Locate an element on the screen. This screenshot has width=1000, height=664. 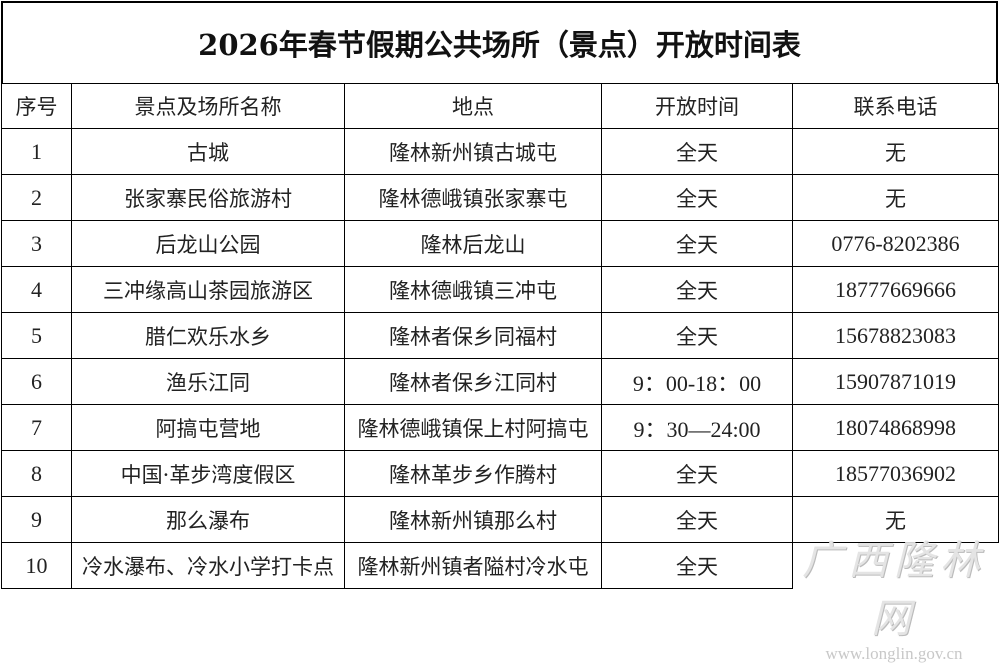
cell-name: 腊仁欢乐水乡 is located at coordinates (208, 335).